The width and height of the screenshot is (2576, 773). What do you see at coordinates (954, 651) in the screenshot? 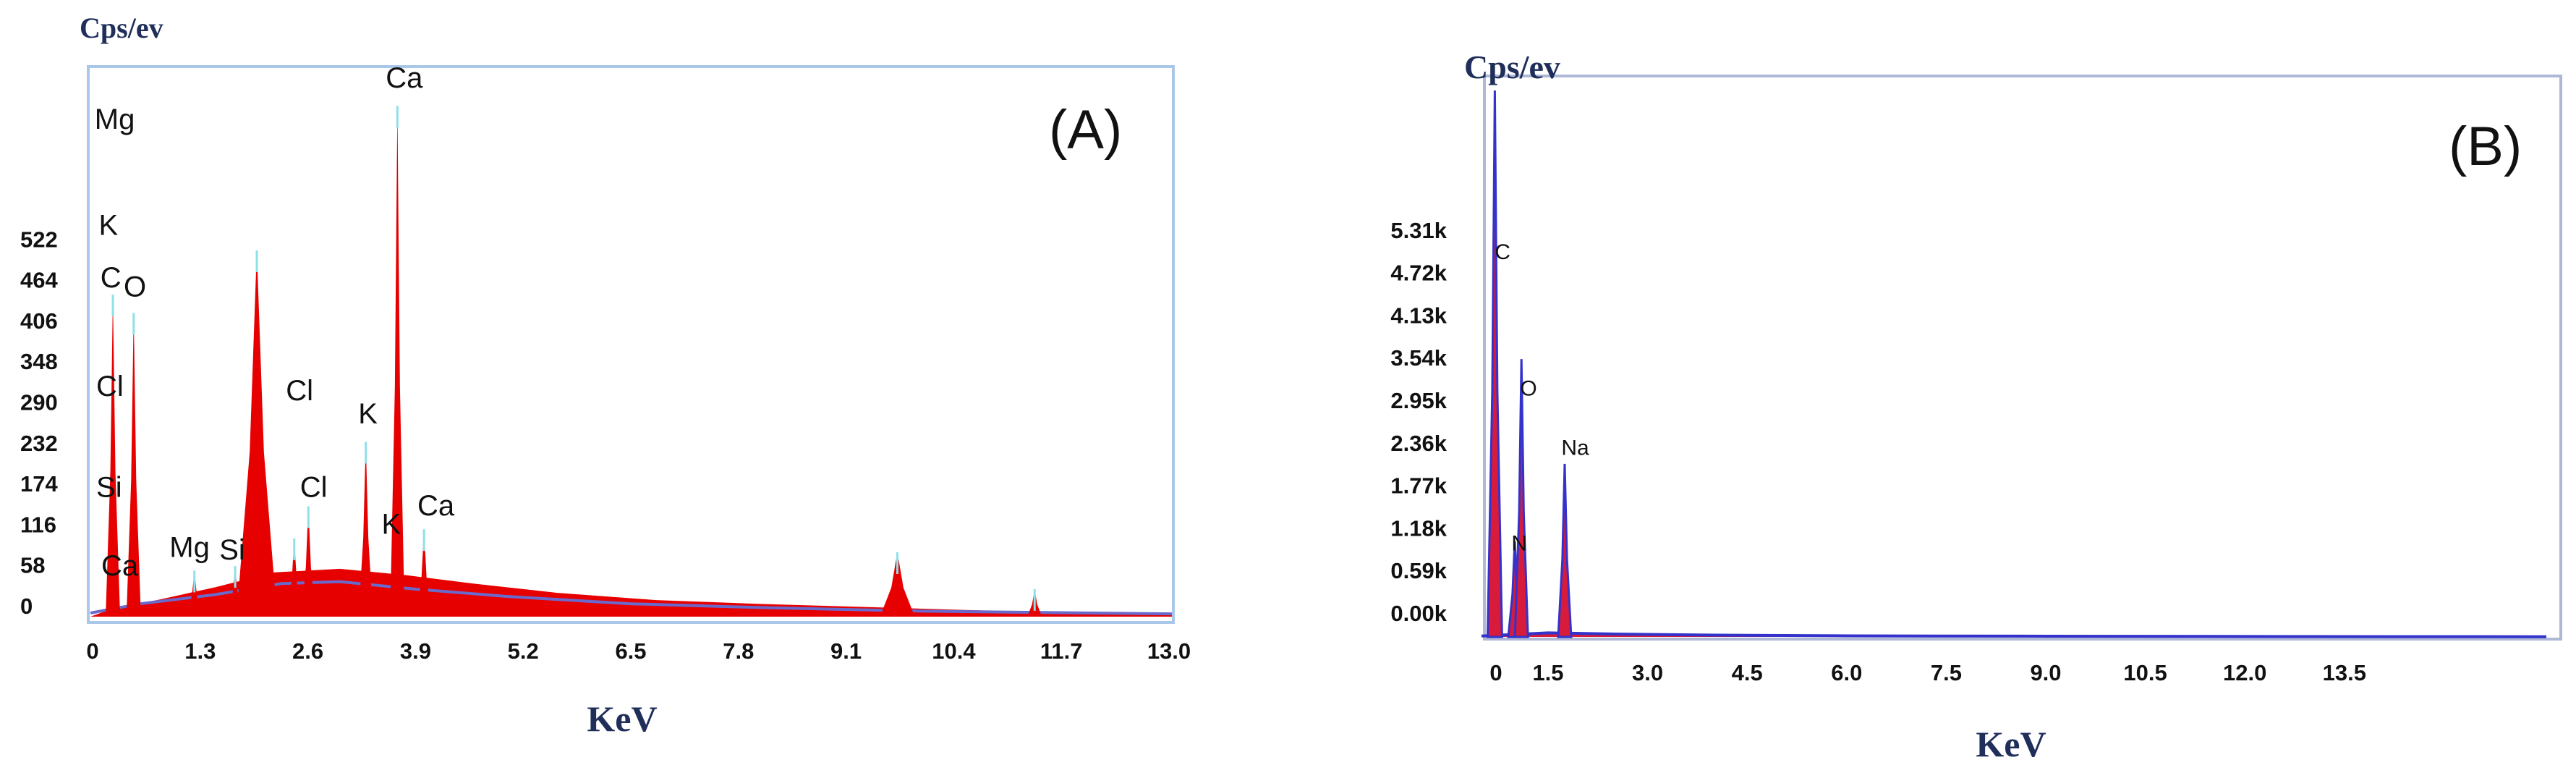
I see `x-tick-label: 10.4` at bounding box center [954, 651].